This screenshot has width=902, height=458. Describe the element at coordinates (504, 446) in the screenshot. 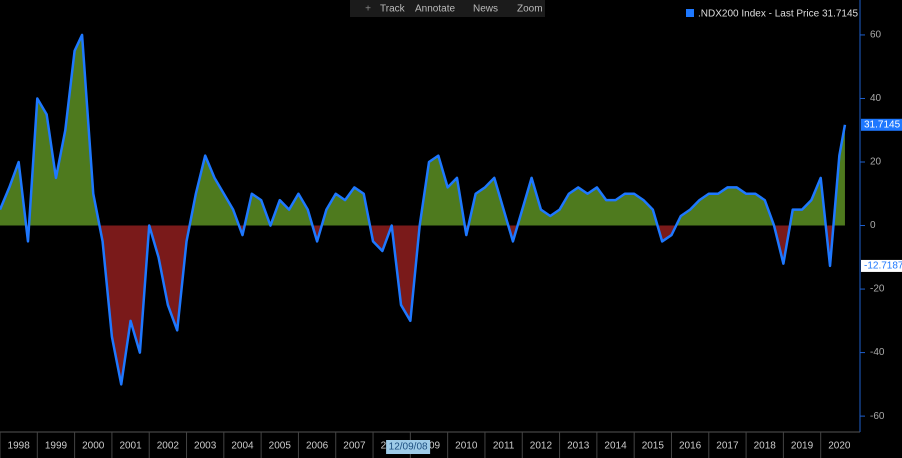

I see `x-tick-label: 2011` at that location.